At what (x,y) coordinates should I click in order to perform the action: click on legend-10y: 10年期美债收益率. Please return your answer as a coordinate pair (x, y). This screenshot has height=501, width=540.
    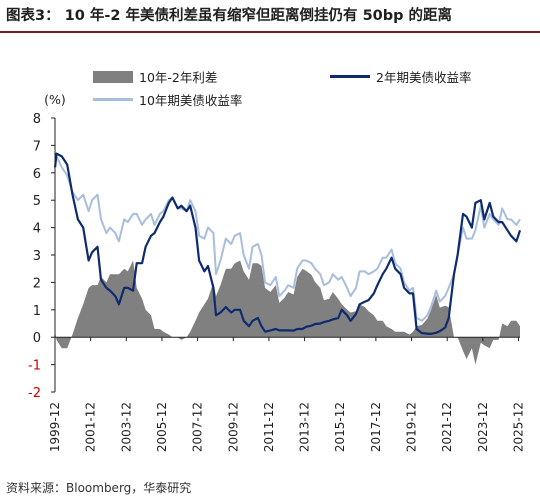
    Looking at the image, I should click on (167, 99).